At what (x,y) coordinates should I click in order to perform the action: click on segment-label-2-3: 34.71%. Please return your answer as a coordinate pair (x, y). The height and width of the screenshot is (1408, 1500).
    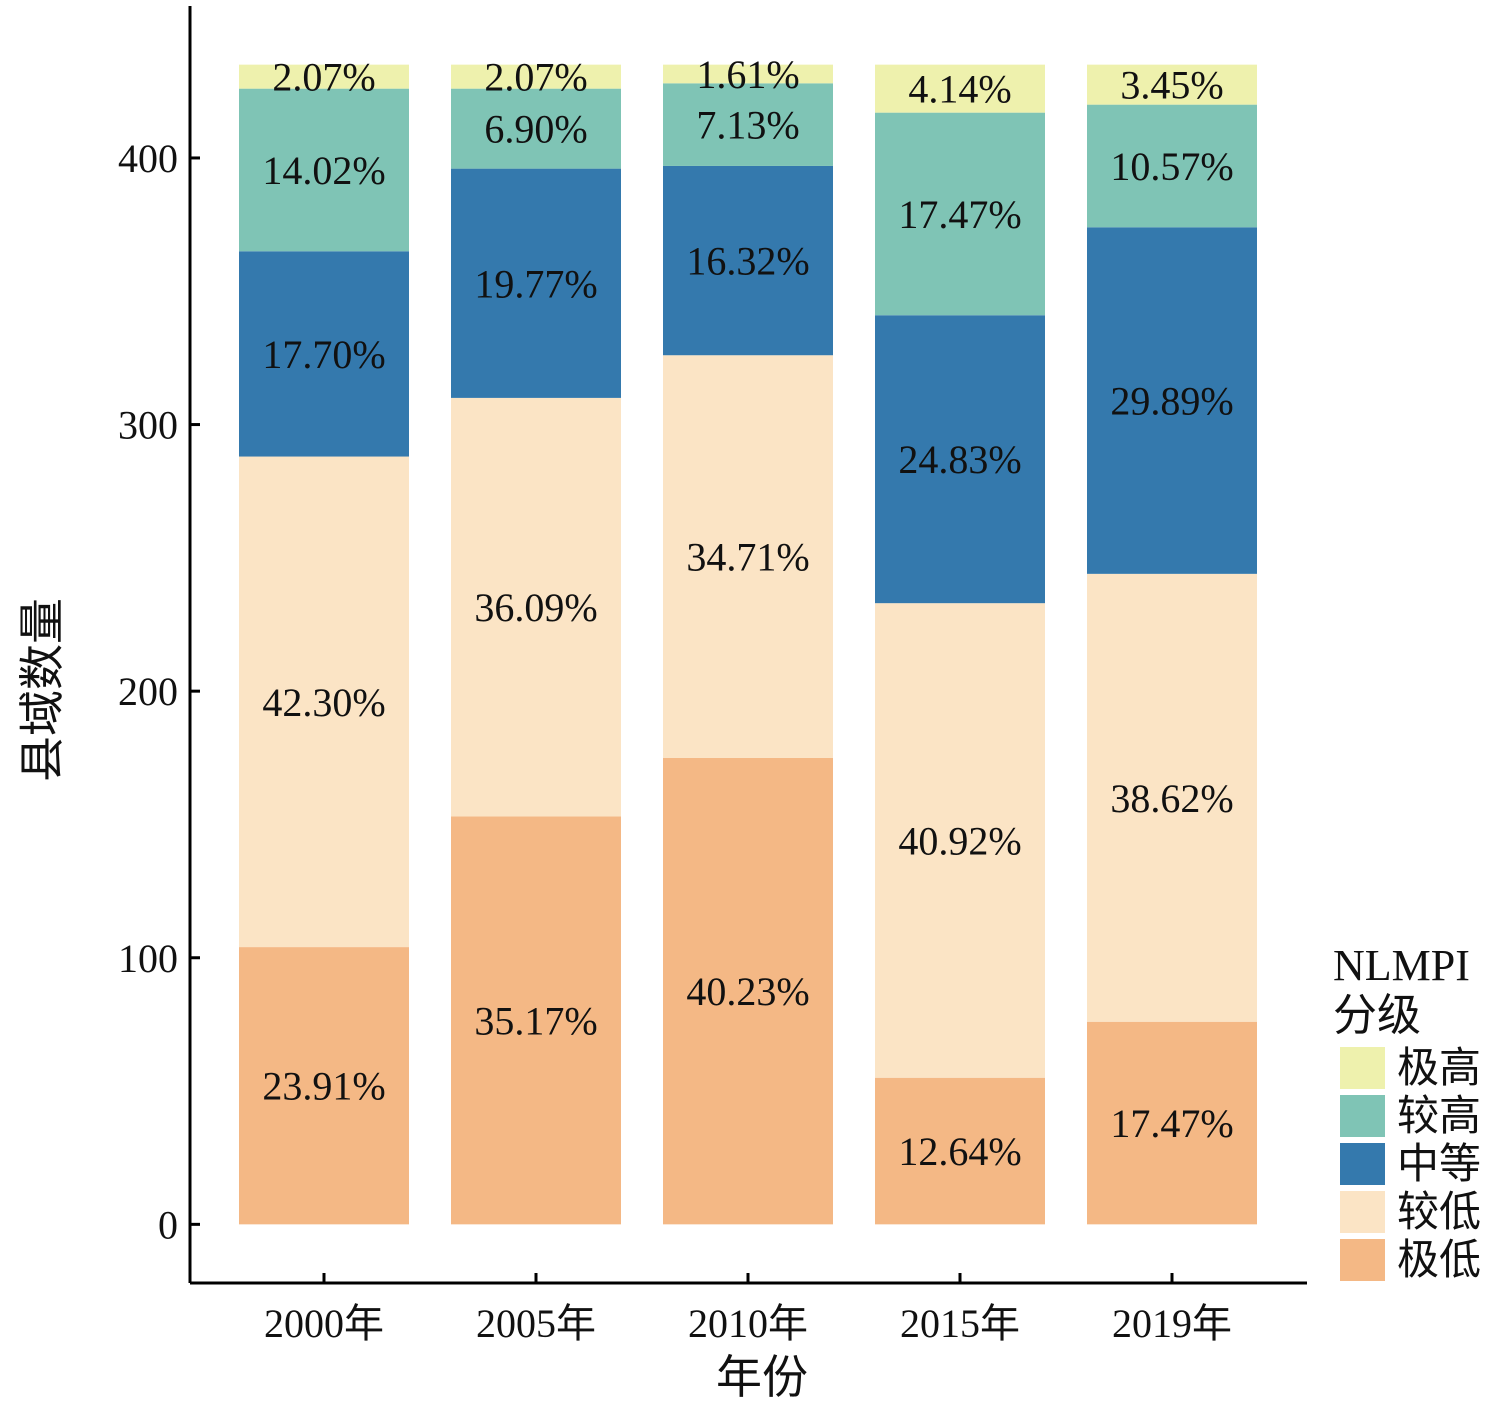
    Looking at the image, I should click on (747, 557).